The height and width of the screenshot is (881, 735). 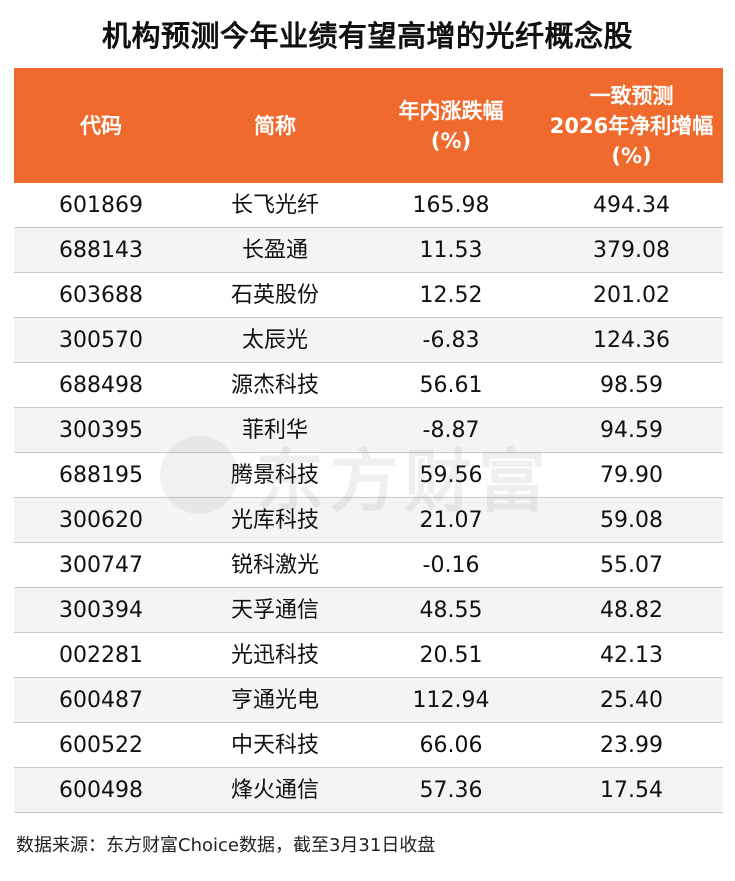 I want to click on cell-code: 600498, so click(x=101, y=790).